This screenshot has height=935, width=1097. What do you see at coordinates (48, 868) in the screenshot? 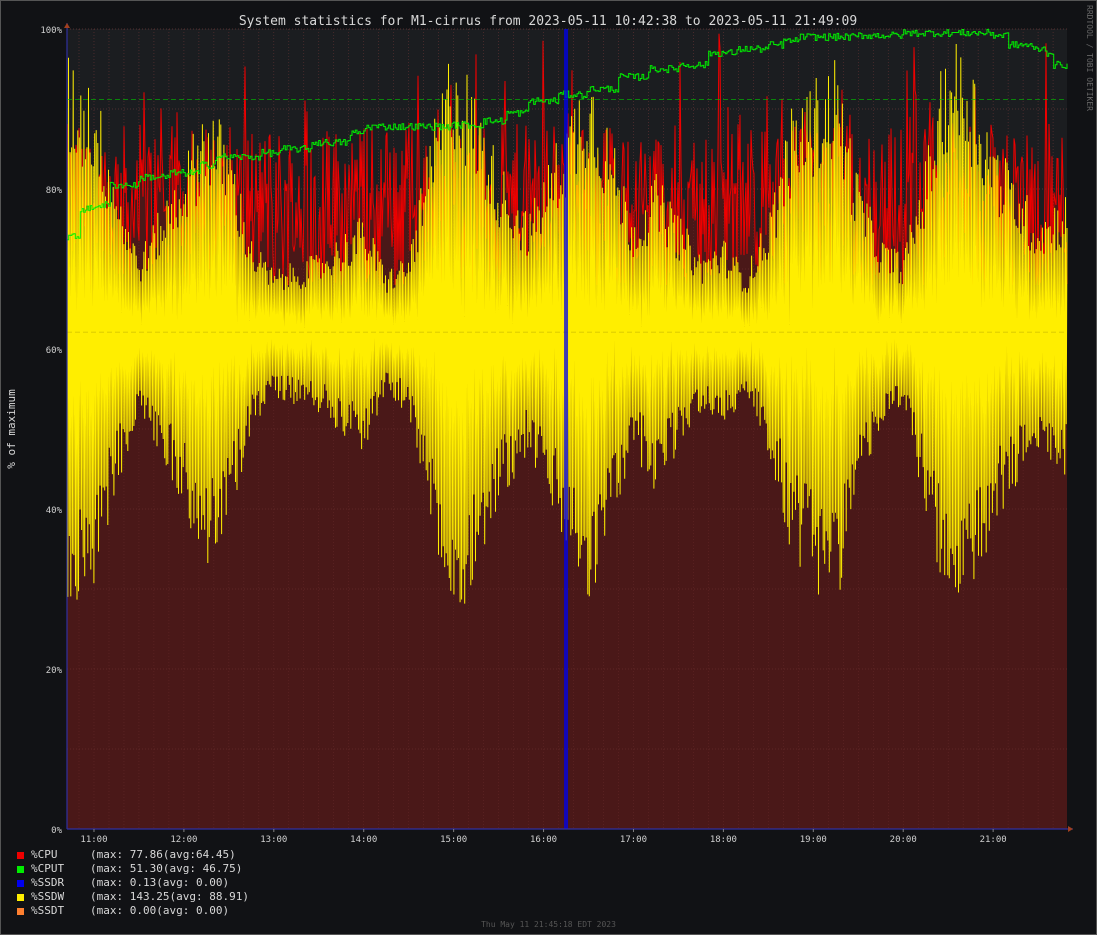
I see `legend-series-name: %CPUT` at bounding box center [48, 868].